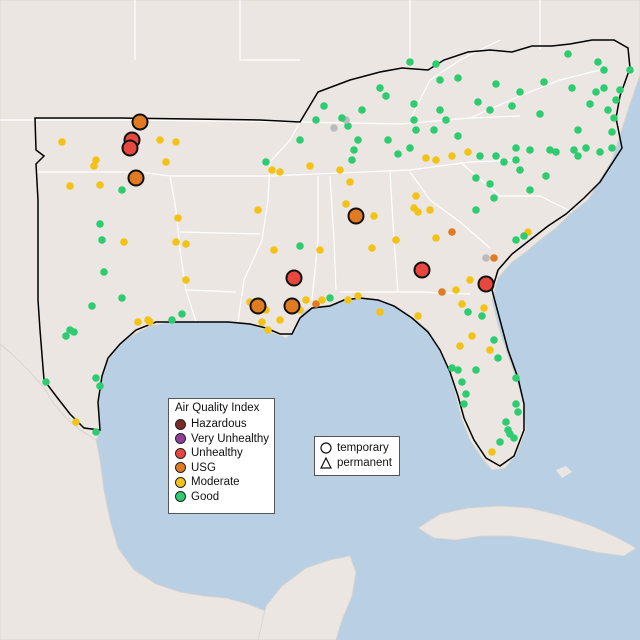 The width and height of the screenshot is (640, 640). I want to click on aqi-legend-very-unhealthy: Very Unhealthy, so click(224, 439).